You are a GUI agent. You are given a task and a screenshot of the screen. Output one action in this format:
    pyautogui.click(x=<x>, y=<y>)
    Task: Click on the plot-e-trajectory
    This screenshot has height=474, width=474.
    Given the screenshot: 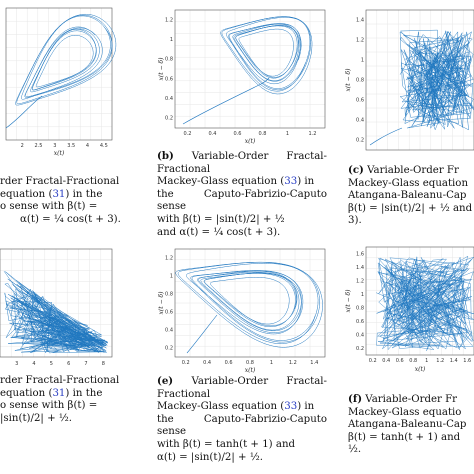 What is the action you would take?
    pyautogui.click(x=249, y=304)
    